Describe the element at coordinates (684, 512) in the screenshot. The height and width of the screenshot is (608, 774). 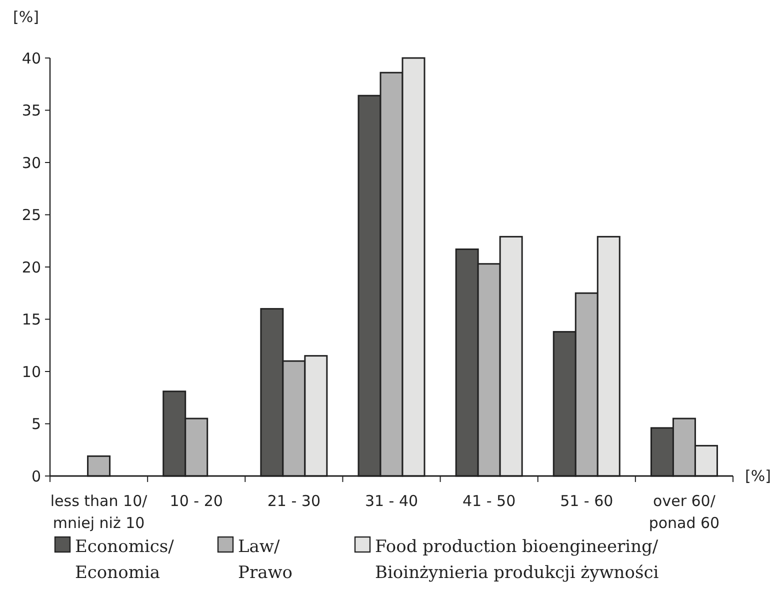
I see `x-tick-label: over 60/ ponad 60` at that location.